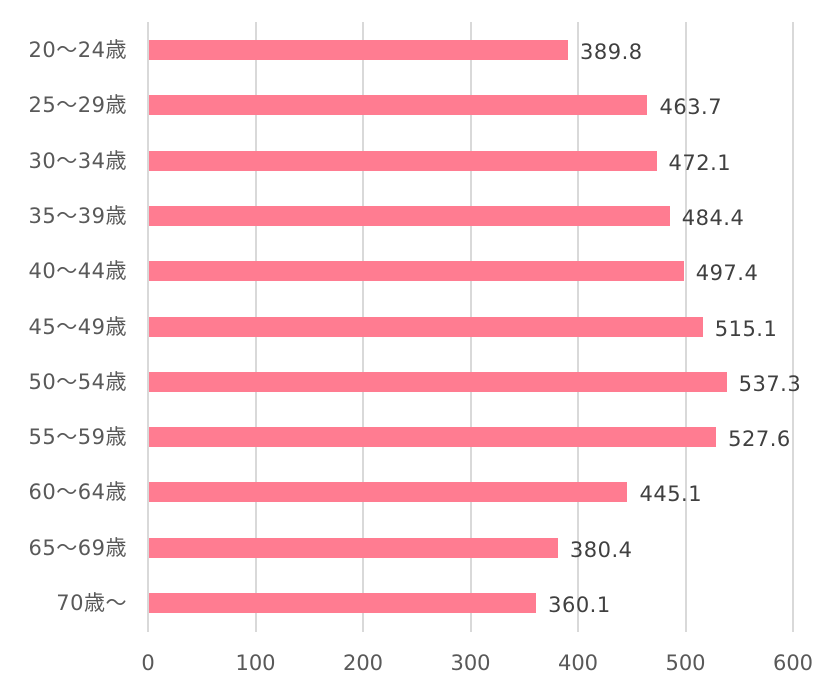 The width and height of the screenshot is (837, 689). Describe the element at coordinates (77, 160) in the screenshot. I see `category-label: 30～34歳` at that location.